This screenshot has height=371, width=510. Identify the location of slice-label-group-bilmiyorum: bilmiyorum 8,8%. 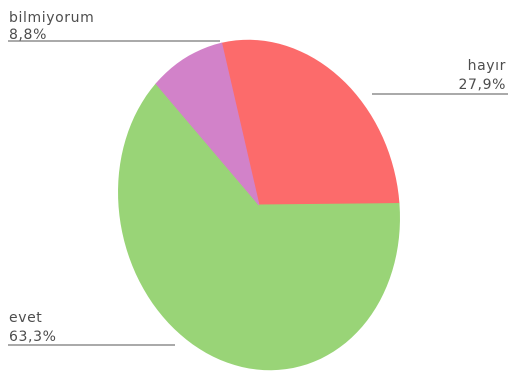
(114, 26).